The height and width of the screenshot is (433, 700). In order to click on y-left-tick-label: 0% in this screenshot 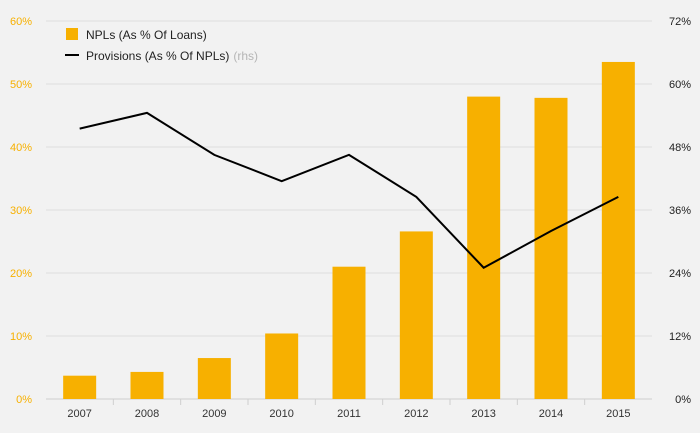, I will do `click(24, 400)`.